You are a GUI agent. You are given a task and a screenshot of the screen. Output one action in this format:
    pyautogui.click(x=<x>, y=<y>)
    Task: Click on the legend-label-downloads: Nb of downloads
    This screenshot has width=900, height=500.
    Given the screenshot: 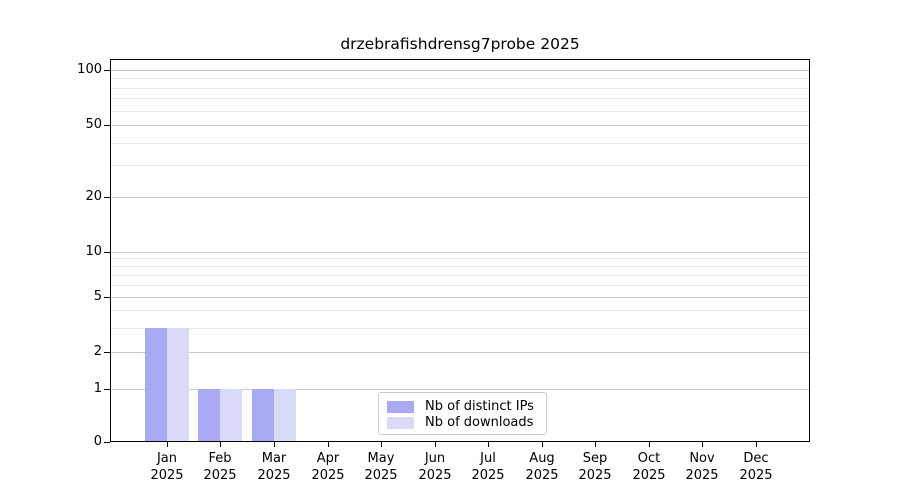 What is the action you would take?
    pyautogui.click(x=479, y=422)
    